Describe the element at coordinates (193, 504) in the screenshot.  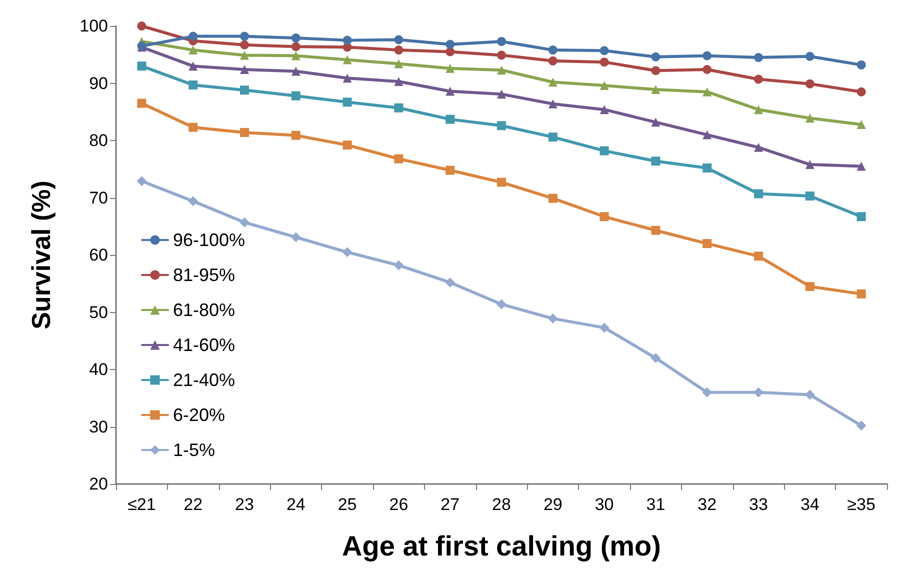
I see `x-tick-label: 22` at that location.